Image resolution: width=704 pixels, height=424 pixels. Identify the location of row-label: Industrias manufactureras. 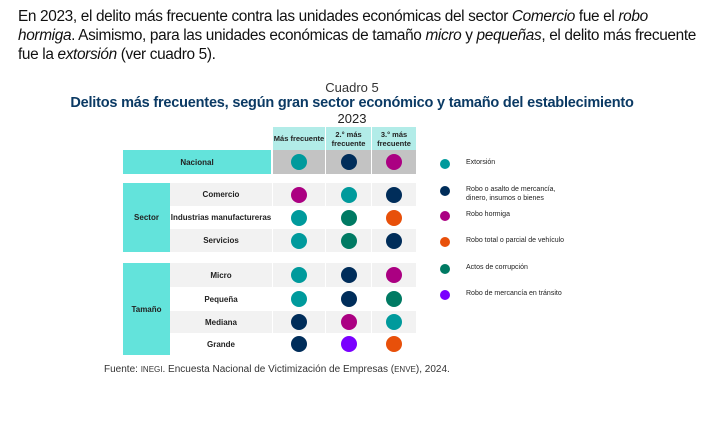
(221, 217).